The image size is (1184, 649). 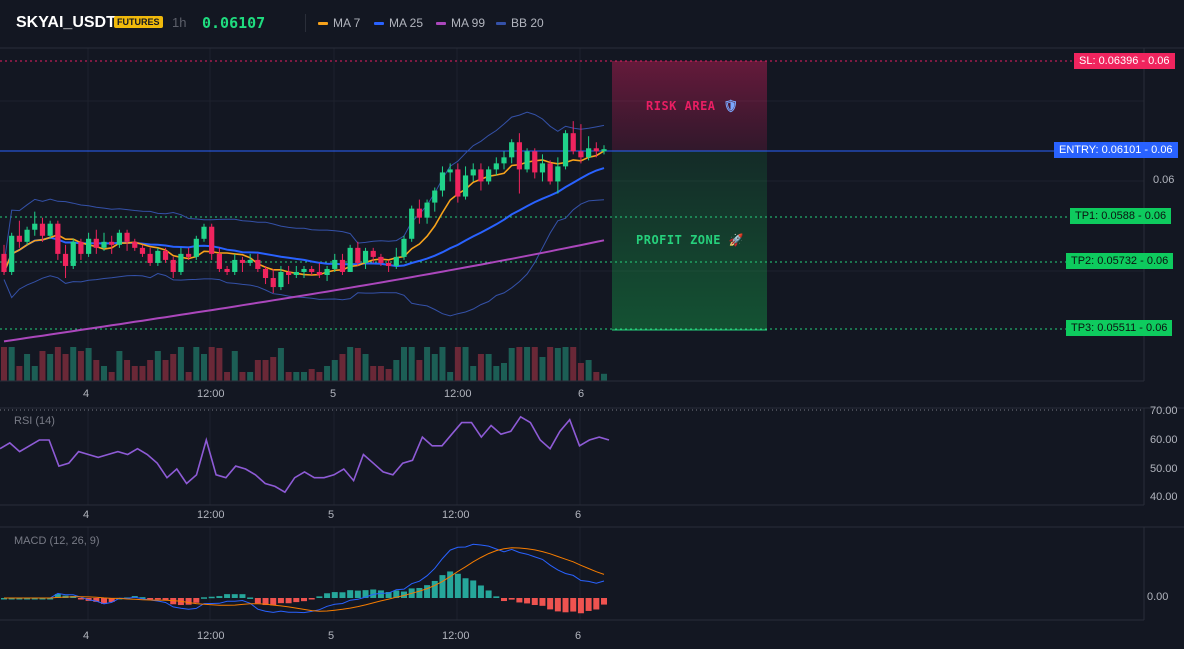 What do you see at coordinates (1121, 216) in the screenshot?
I see `tp1-tag: TP1: 0.0588 - 0.06` at bounding box center [1121, 216].